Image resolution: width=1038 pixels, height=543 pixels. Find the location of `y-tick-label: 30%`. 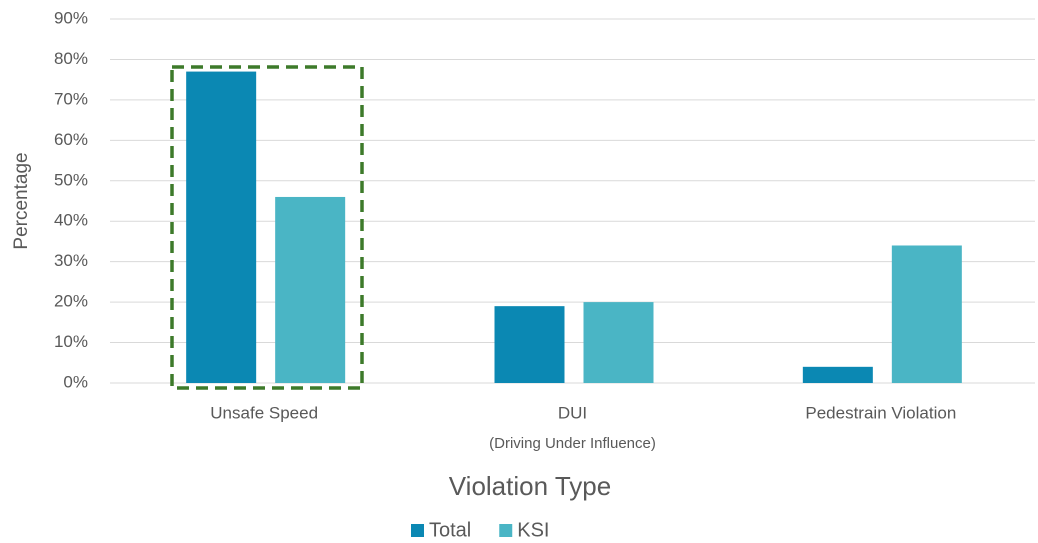

y-tick-label: 30% is located at coordinates (71, 260).